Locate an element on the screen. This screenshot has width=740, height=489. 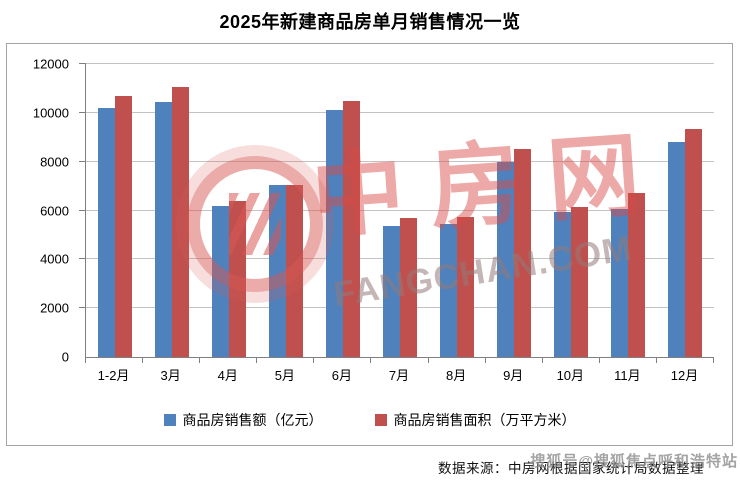
y-axis-labels: 0 2000 4000 6000 8000 10000 12000 is located at coordinates (42, 211).